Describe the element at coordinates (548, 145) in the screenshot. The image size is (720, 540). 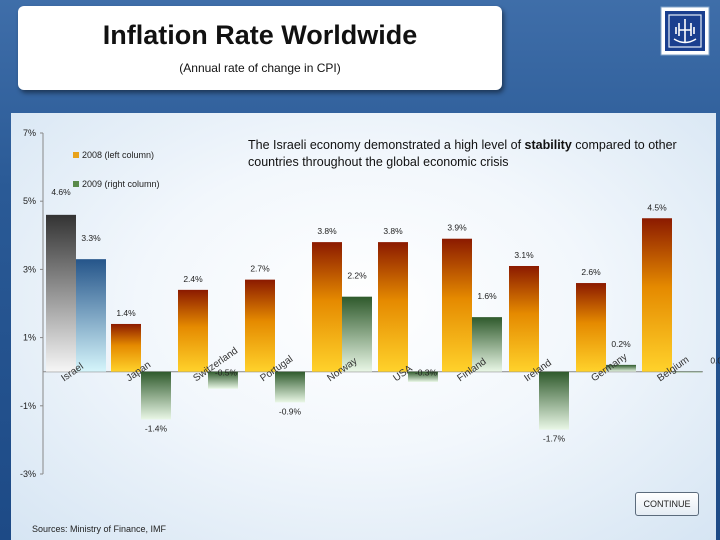
I see `annotation-emphasis: stability` at that location.